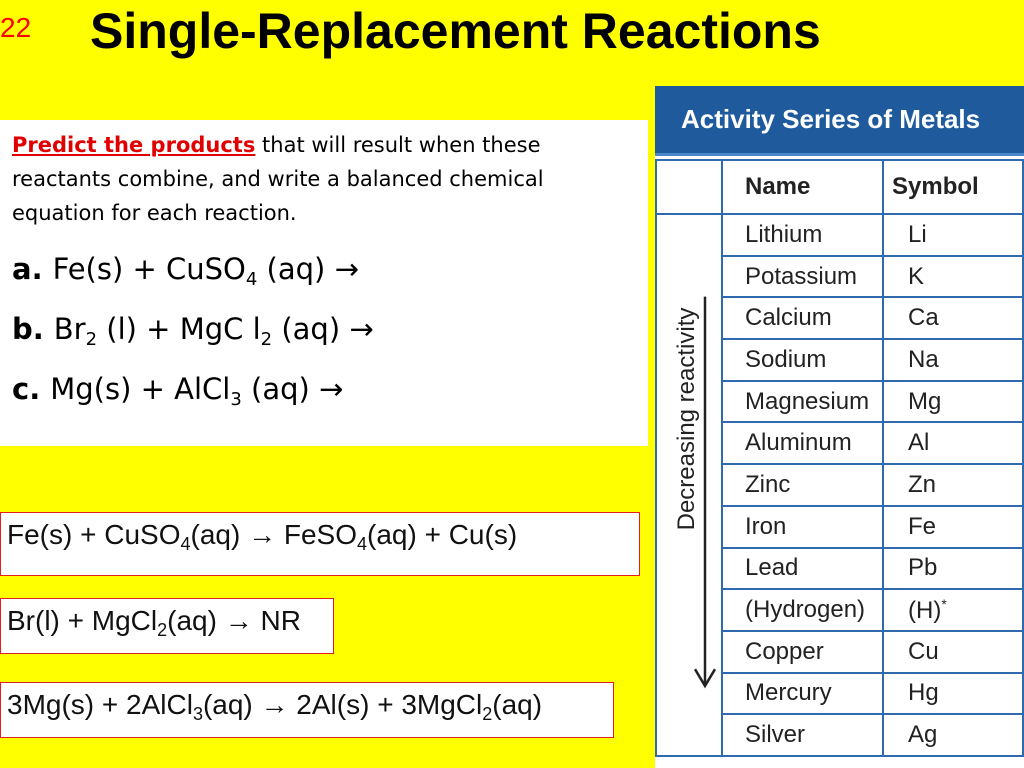 Image resolution: width=1024 pixels, height=768 pixels. I want to click on table-row: Lead Pb, so click(840, 568).